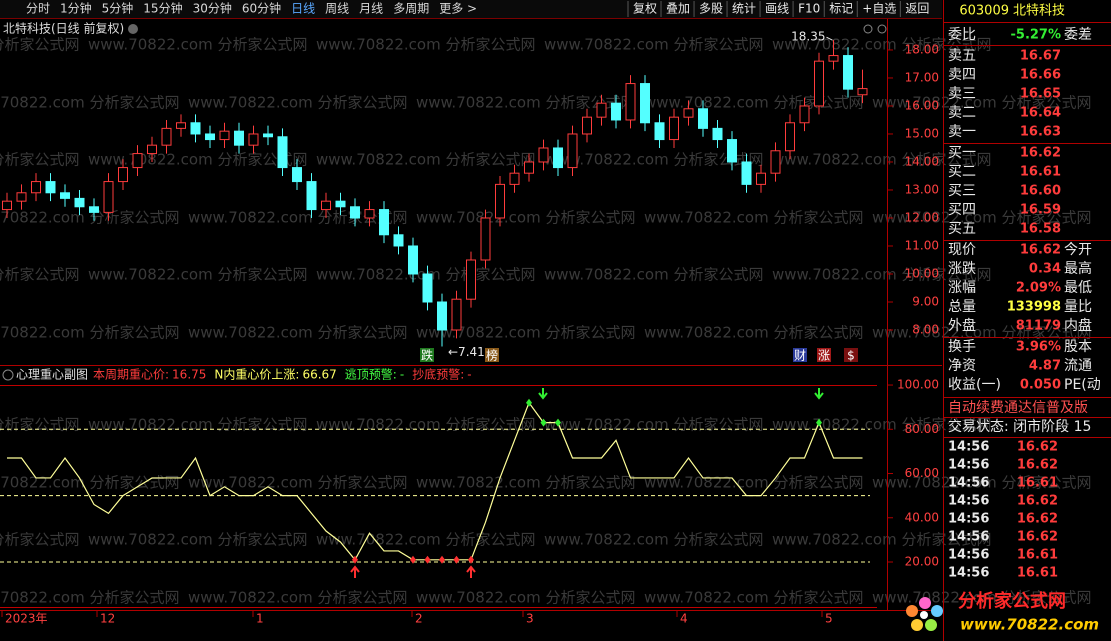 The image size is (1111, 641). What do you see at coordinates (38, 9) in the screenshot?
I see `period-tab: 分时` at bounding box center [38, 9].